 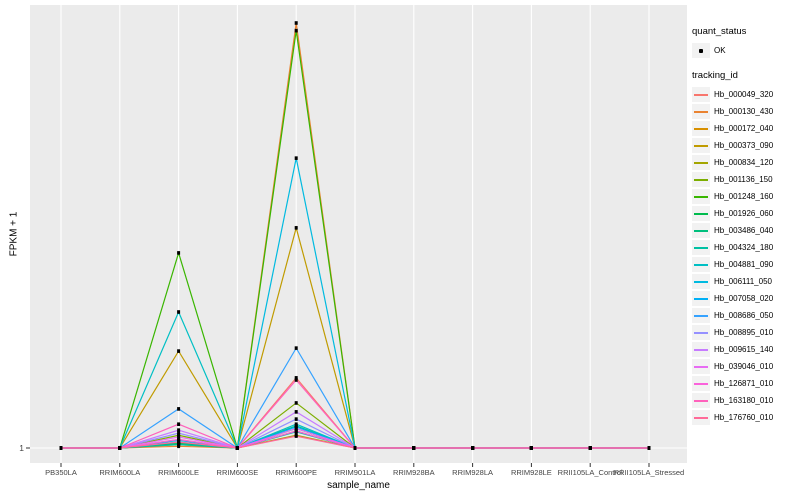 I want to click on x-tick-label: RRIM928BA, so click(x=413, y=472).